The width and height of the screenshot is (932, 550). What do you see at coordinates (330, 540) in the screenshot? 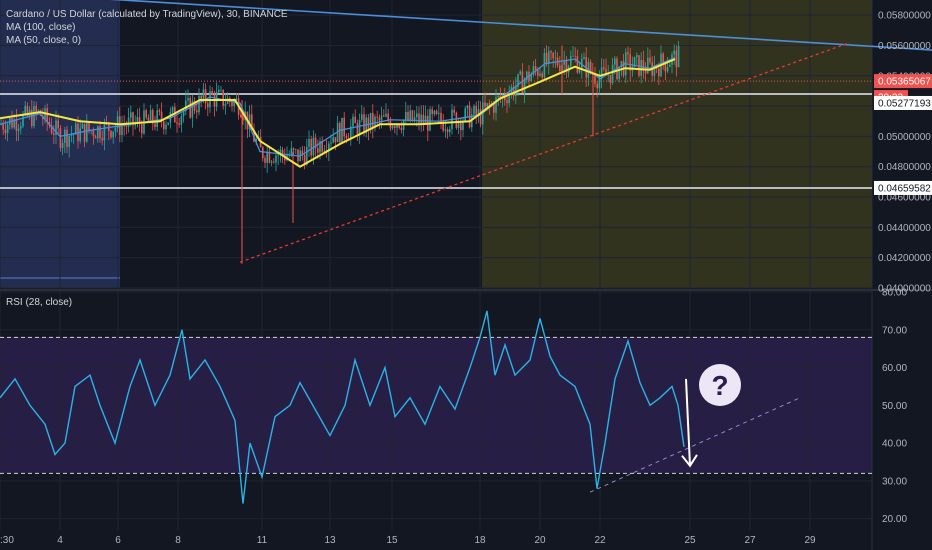
I see `time-tick-5: 13` at bounding box center [330, 540].